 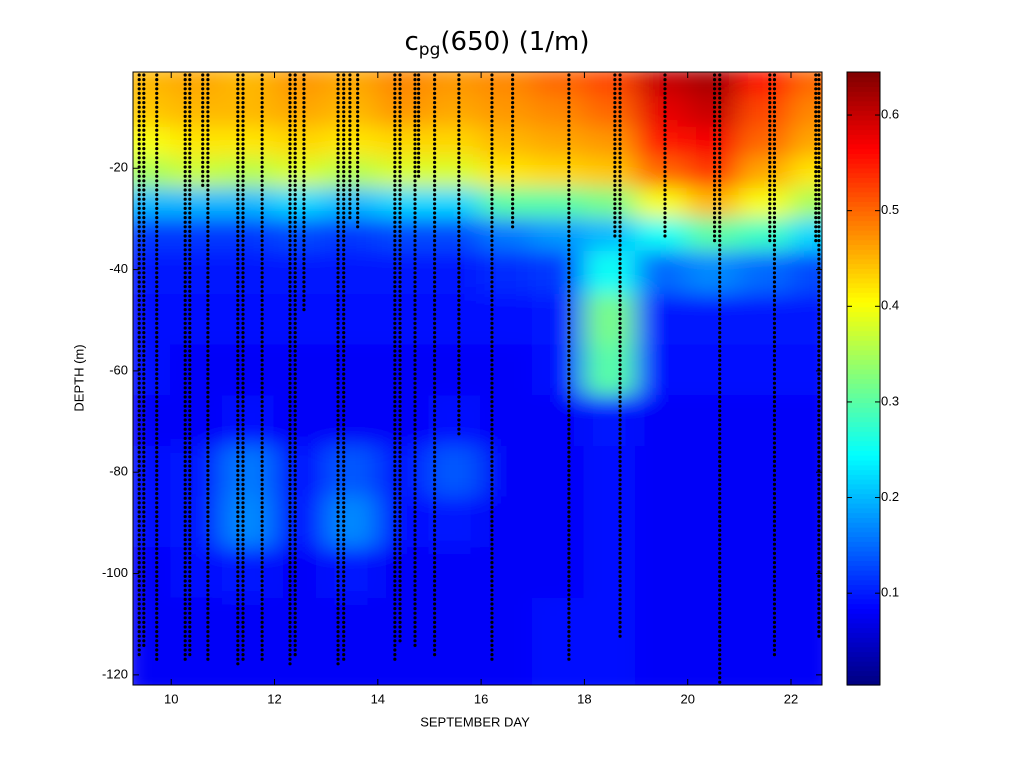 I want to click on y-axis-label: DEPTH (m), so click(x=78, y=377).